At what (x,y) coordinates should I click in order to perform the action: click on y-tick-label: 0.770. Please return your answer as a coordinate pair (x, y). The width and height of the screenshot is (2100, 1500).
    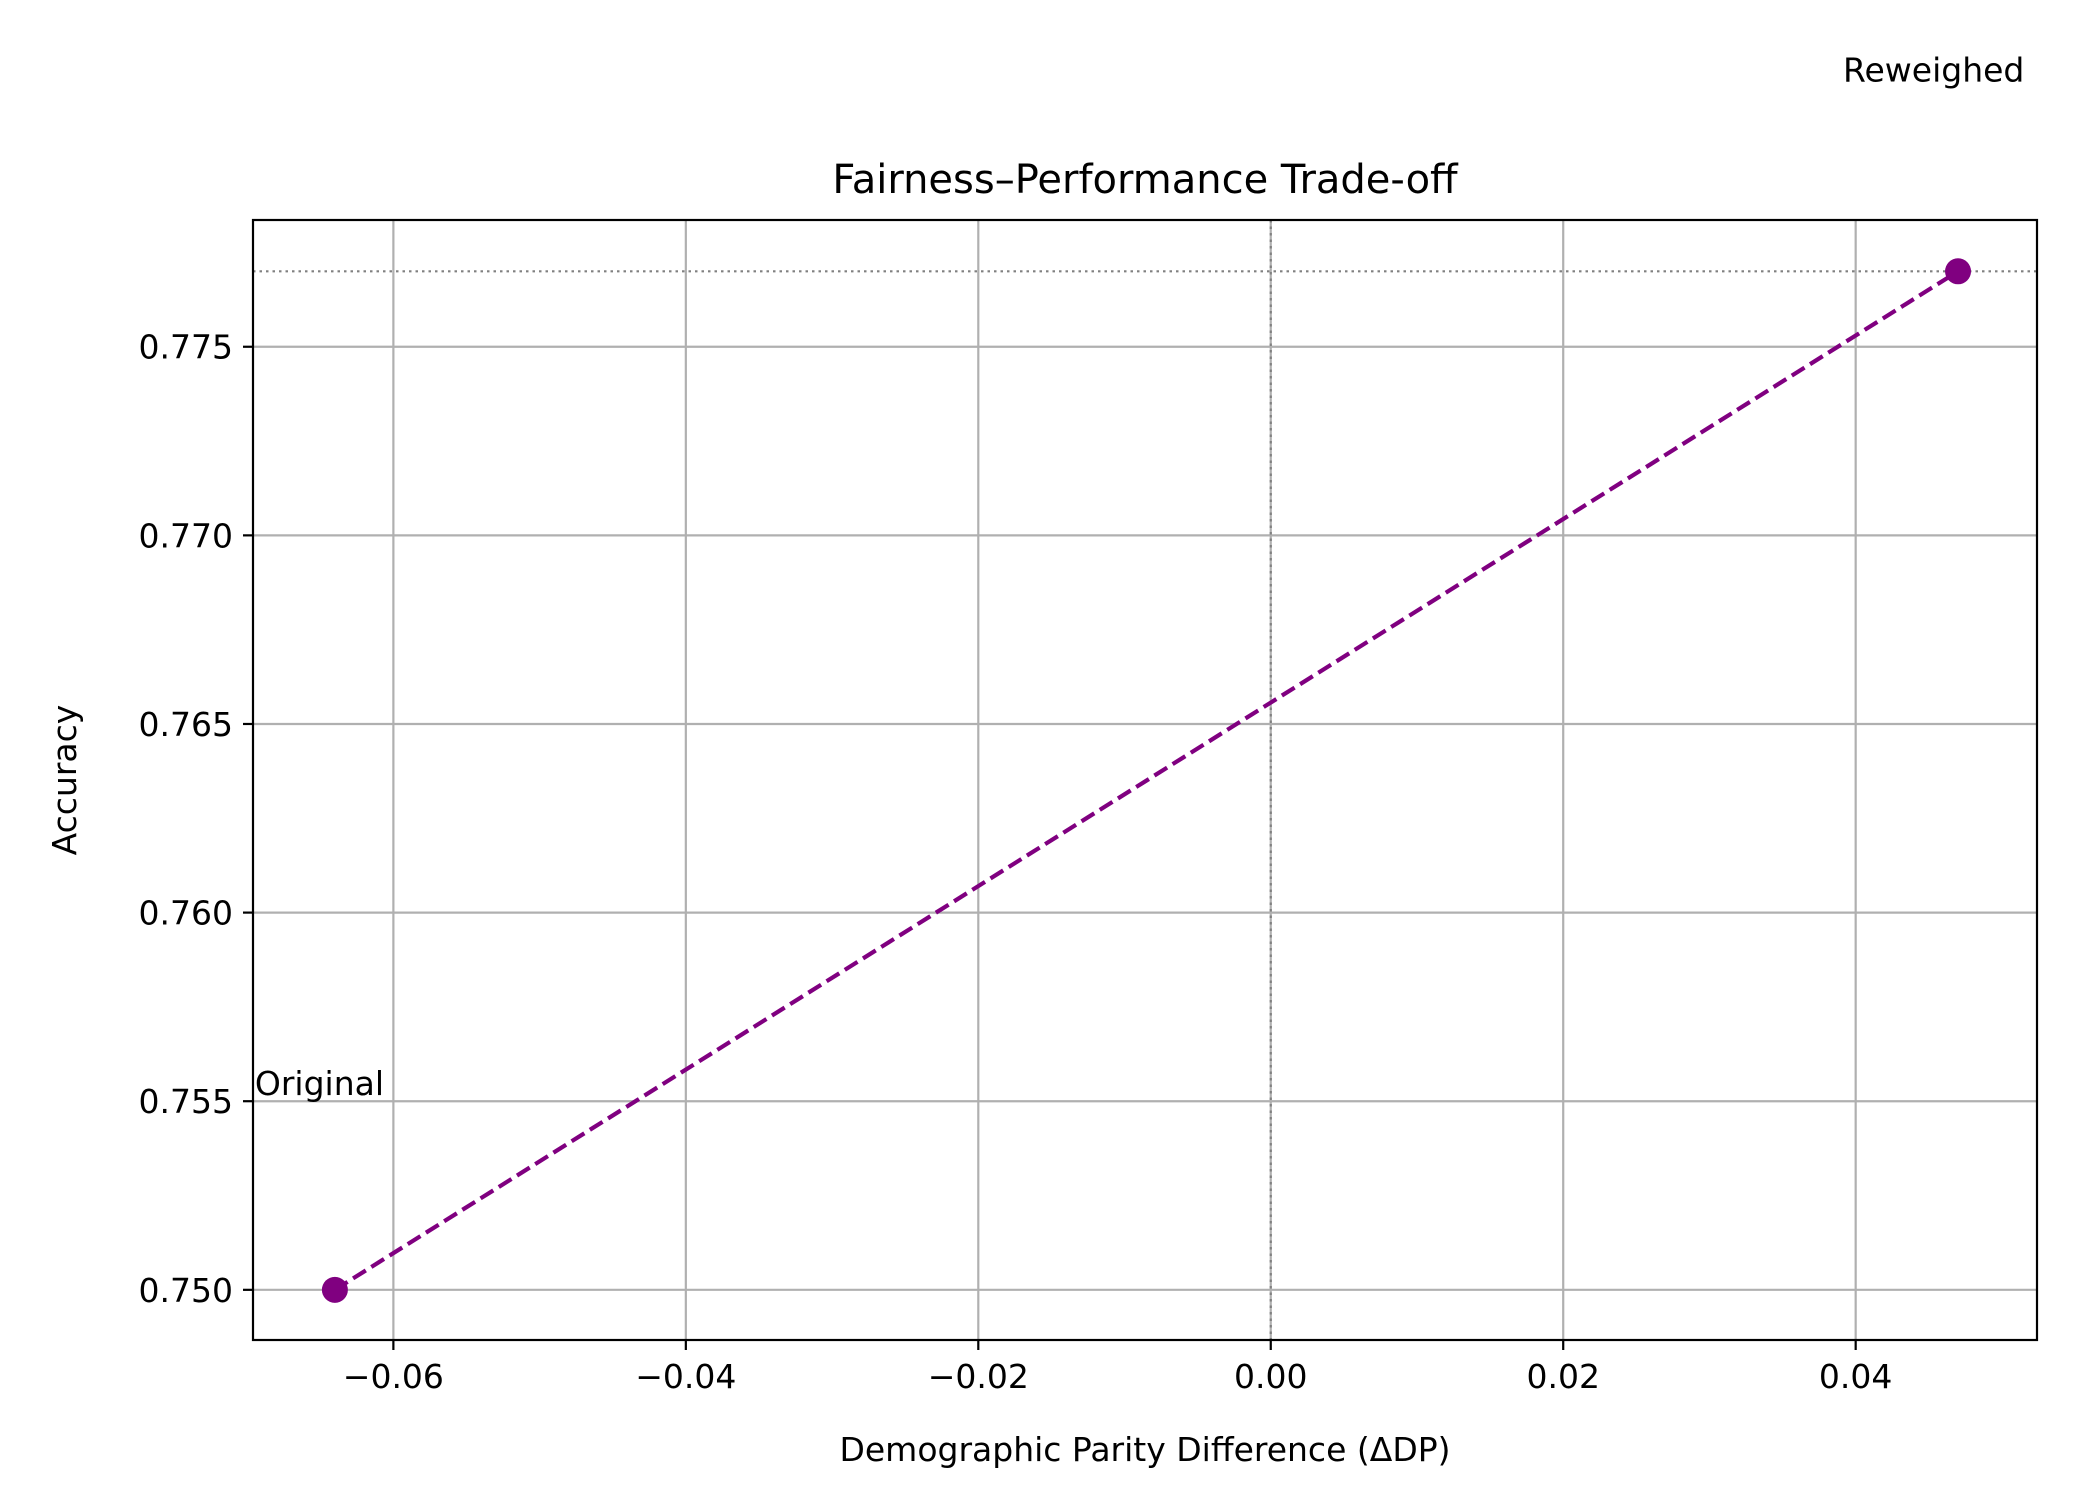
    Looking at the image, I should click on (186, 535).